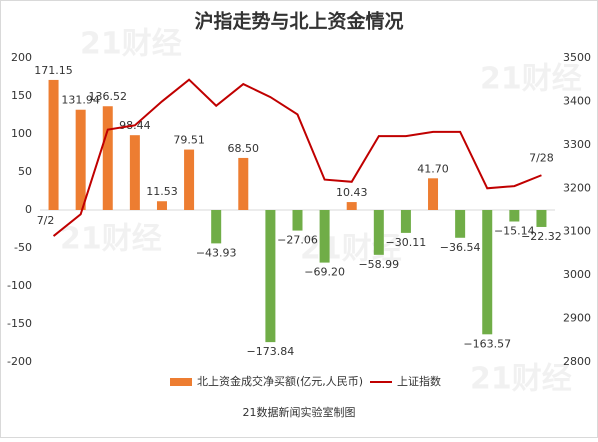 The height and width of the screenshot is (442, 598). What do you see at coordinates (577, 274) in the screenshot?
I see `y2-tick-label: 3000` at bounding box center [577, 274].